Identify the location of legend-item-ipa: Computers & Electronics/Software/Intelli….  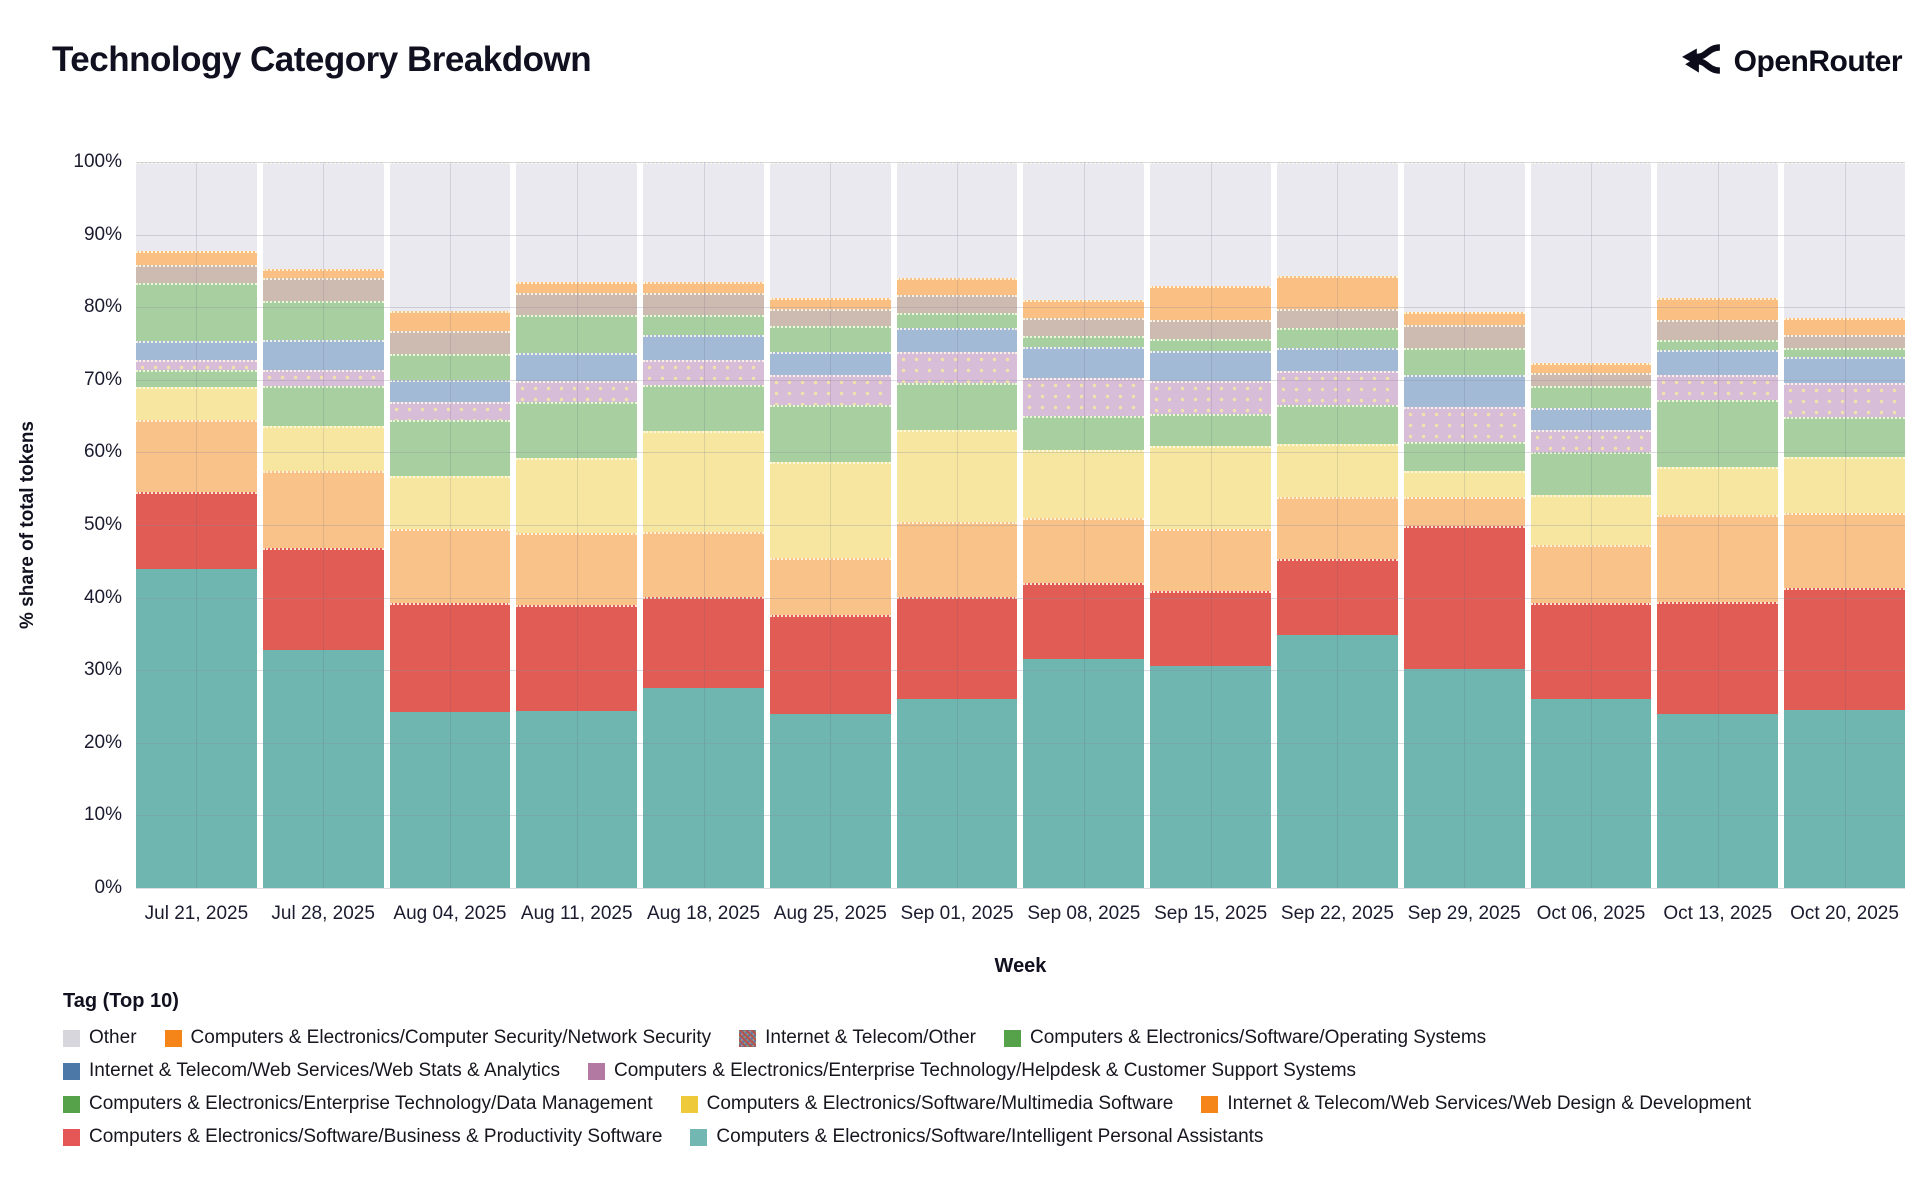
(976, 1137).